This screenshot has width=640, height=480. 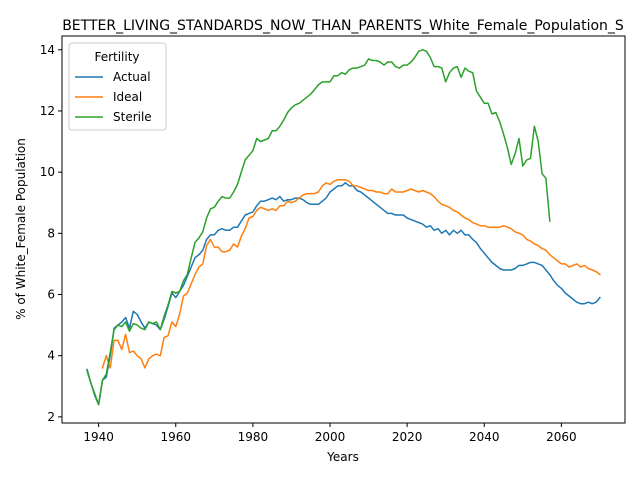 What do you see at coordinates (484, 437) in the screenshot?
I see `x-tick-label: 2040` at bounding box center [484, 437].